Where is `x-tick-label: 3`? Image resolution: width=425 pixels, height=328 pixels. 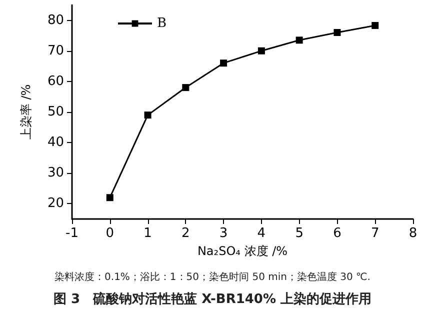 x-tick-label: 3 is located at coordinates (223, 233).